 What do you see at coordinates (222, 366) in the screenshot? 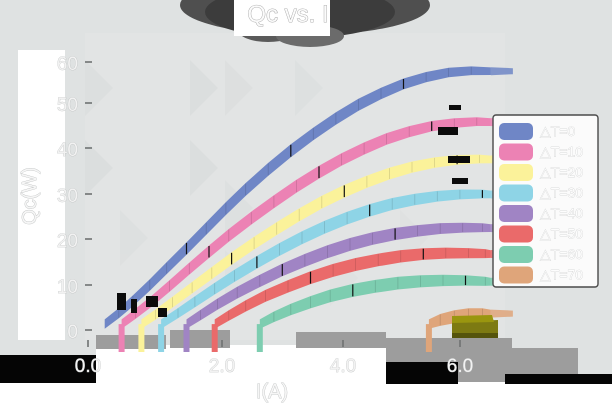
I see `x-tick-2: 2.0` at bounding box center [222, 366].